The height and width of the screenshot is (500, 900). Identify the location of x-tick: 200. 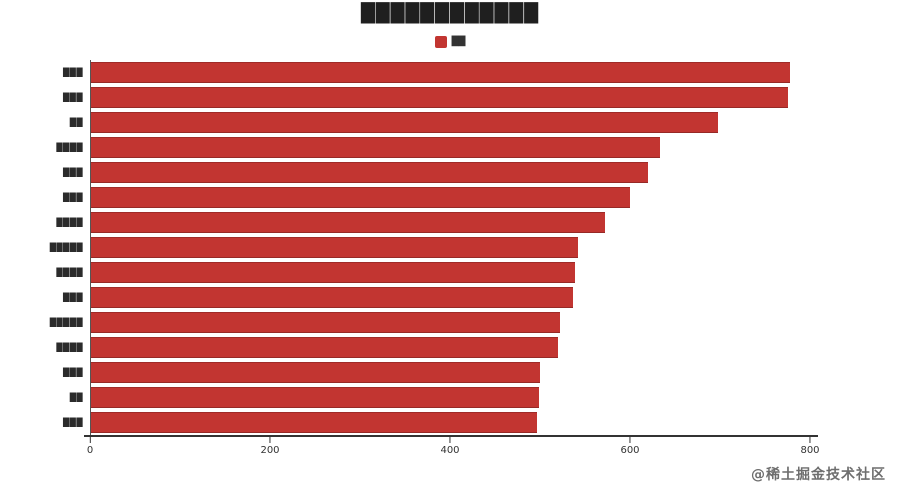
(270, 446).